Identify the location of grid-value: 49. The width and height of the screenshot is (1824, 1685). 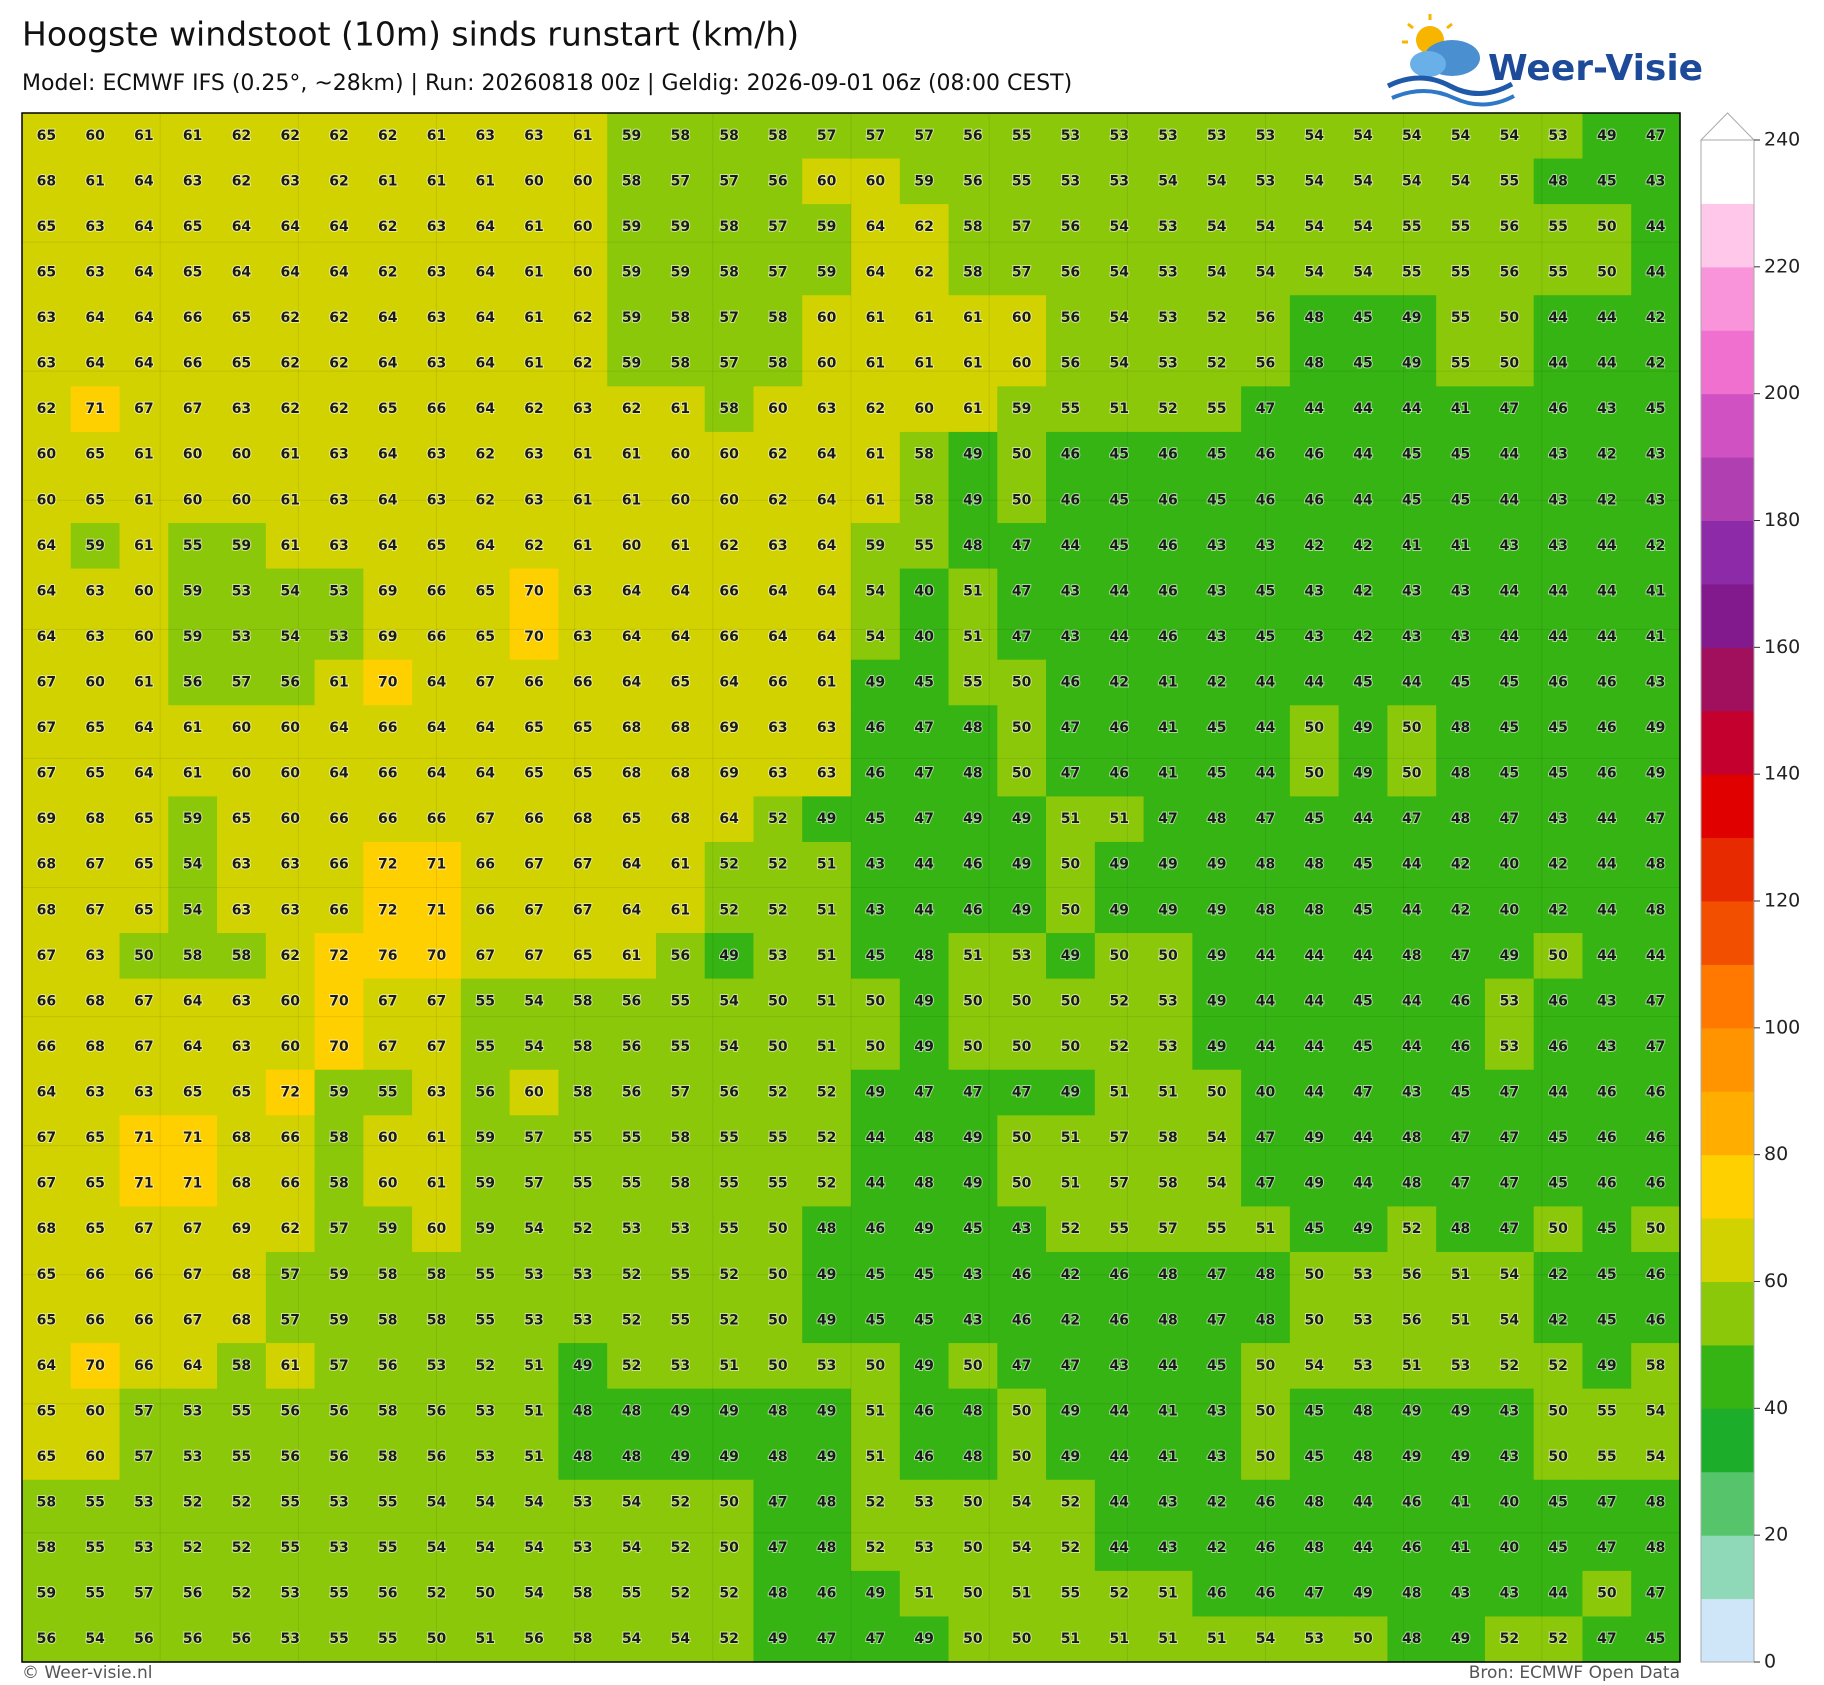
(1362, 728).